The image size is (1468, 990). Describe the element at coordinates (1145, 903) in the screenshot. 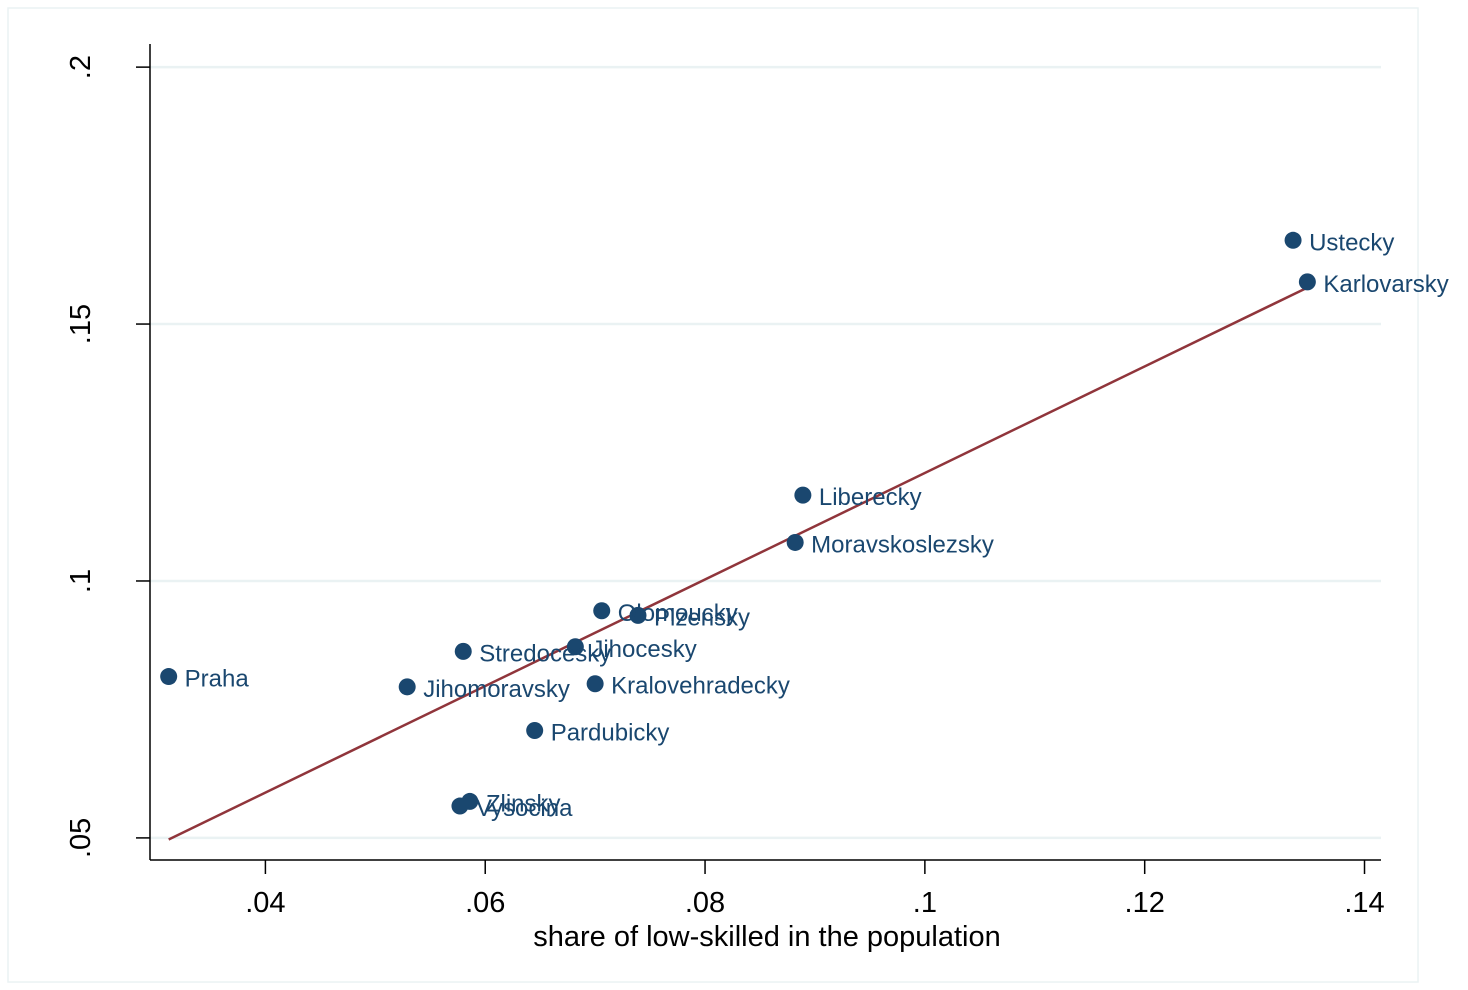

I see `x-tick-label: .12` at that location.